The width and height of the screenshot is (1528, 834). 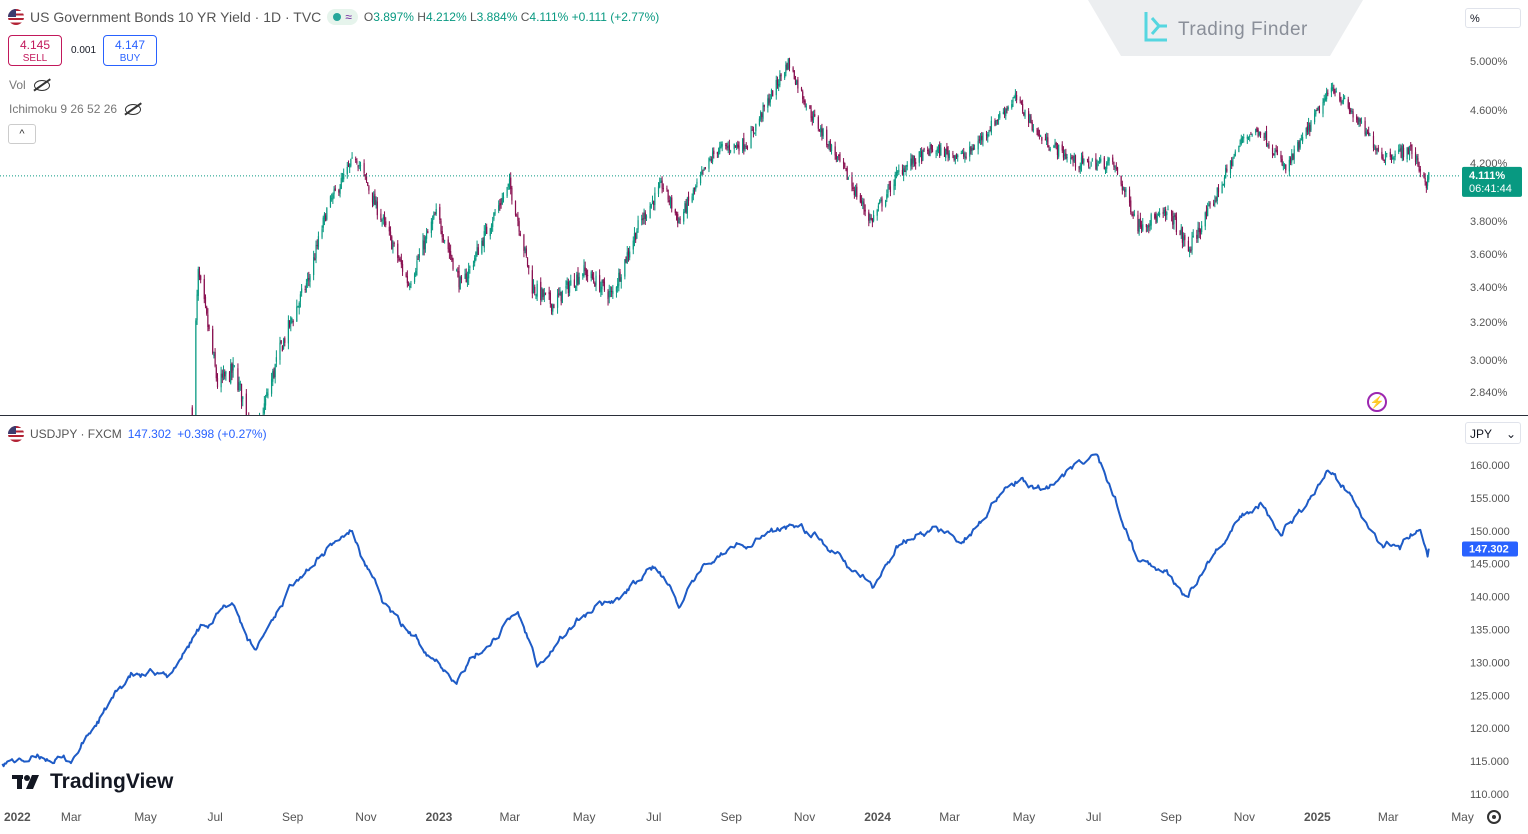 I want to click on buy-button: 4.147 BUY, so click(x=130, y=50).